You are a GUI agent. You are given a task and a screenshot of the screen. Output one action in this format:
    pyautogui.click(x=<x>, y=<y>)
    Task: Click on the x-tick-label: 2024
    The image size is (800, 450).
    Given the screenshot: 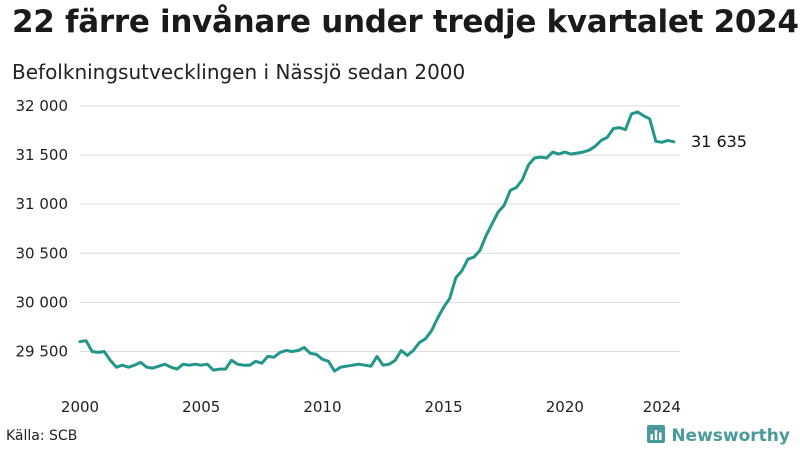 What is the action you would take?
    pyautogui.click(x=662, y=407)
    